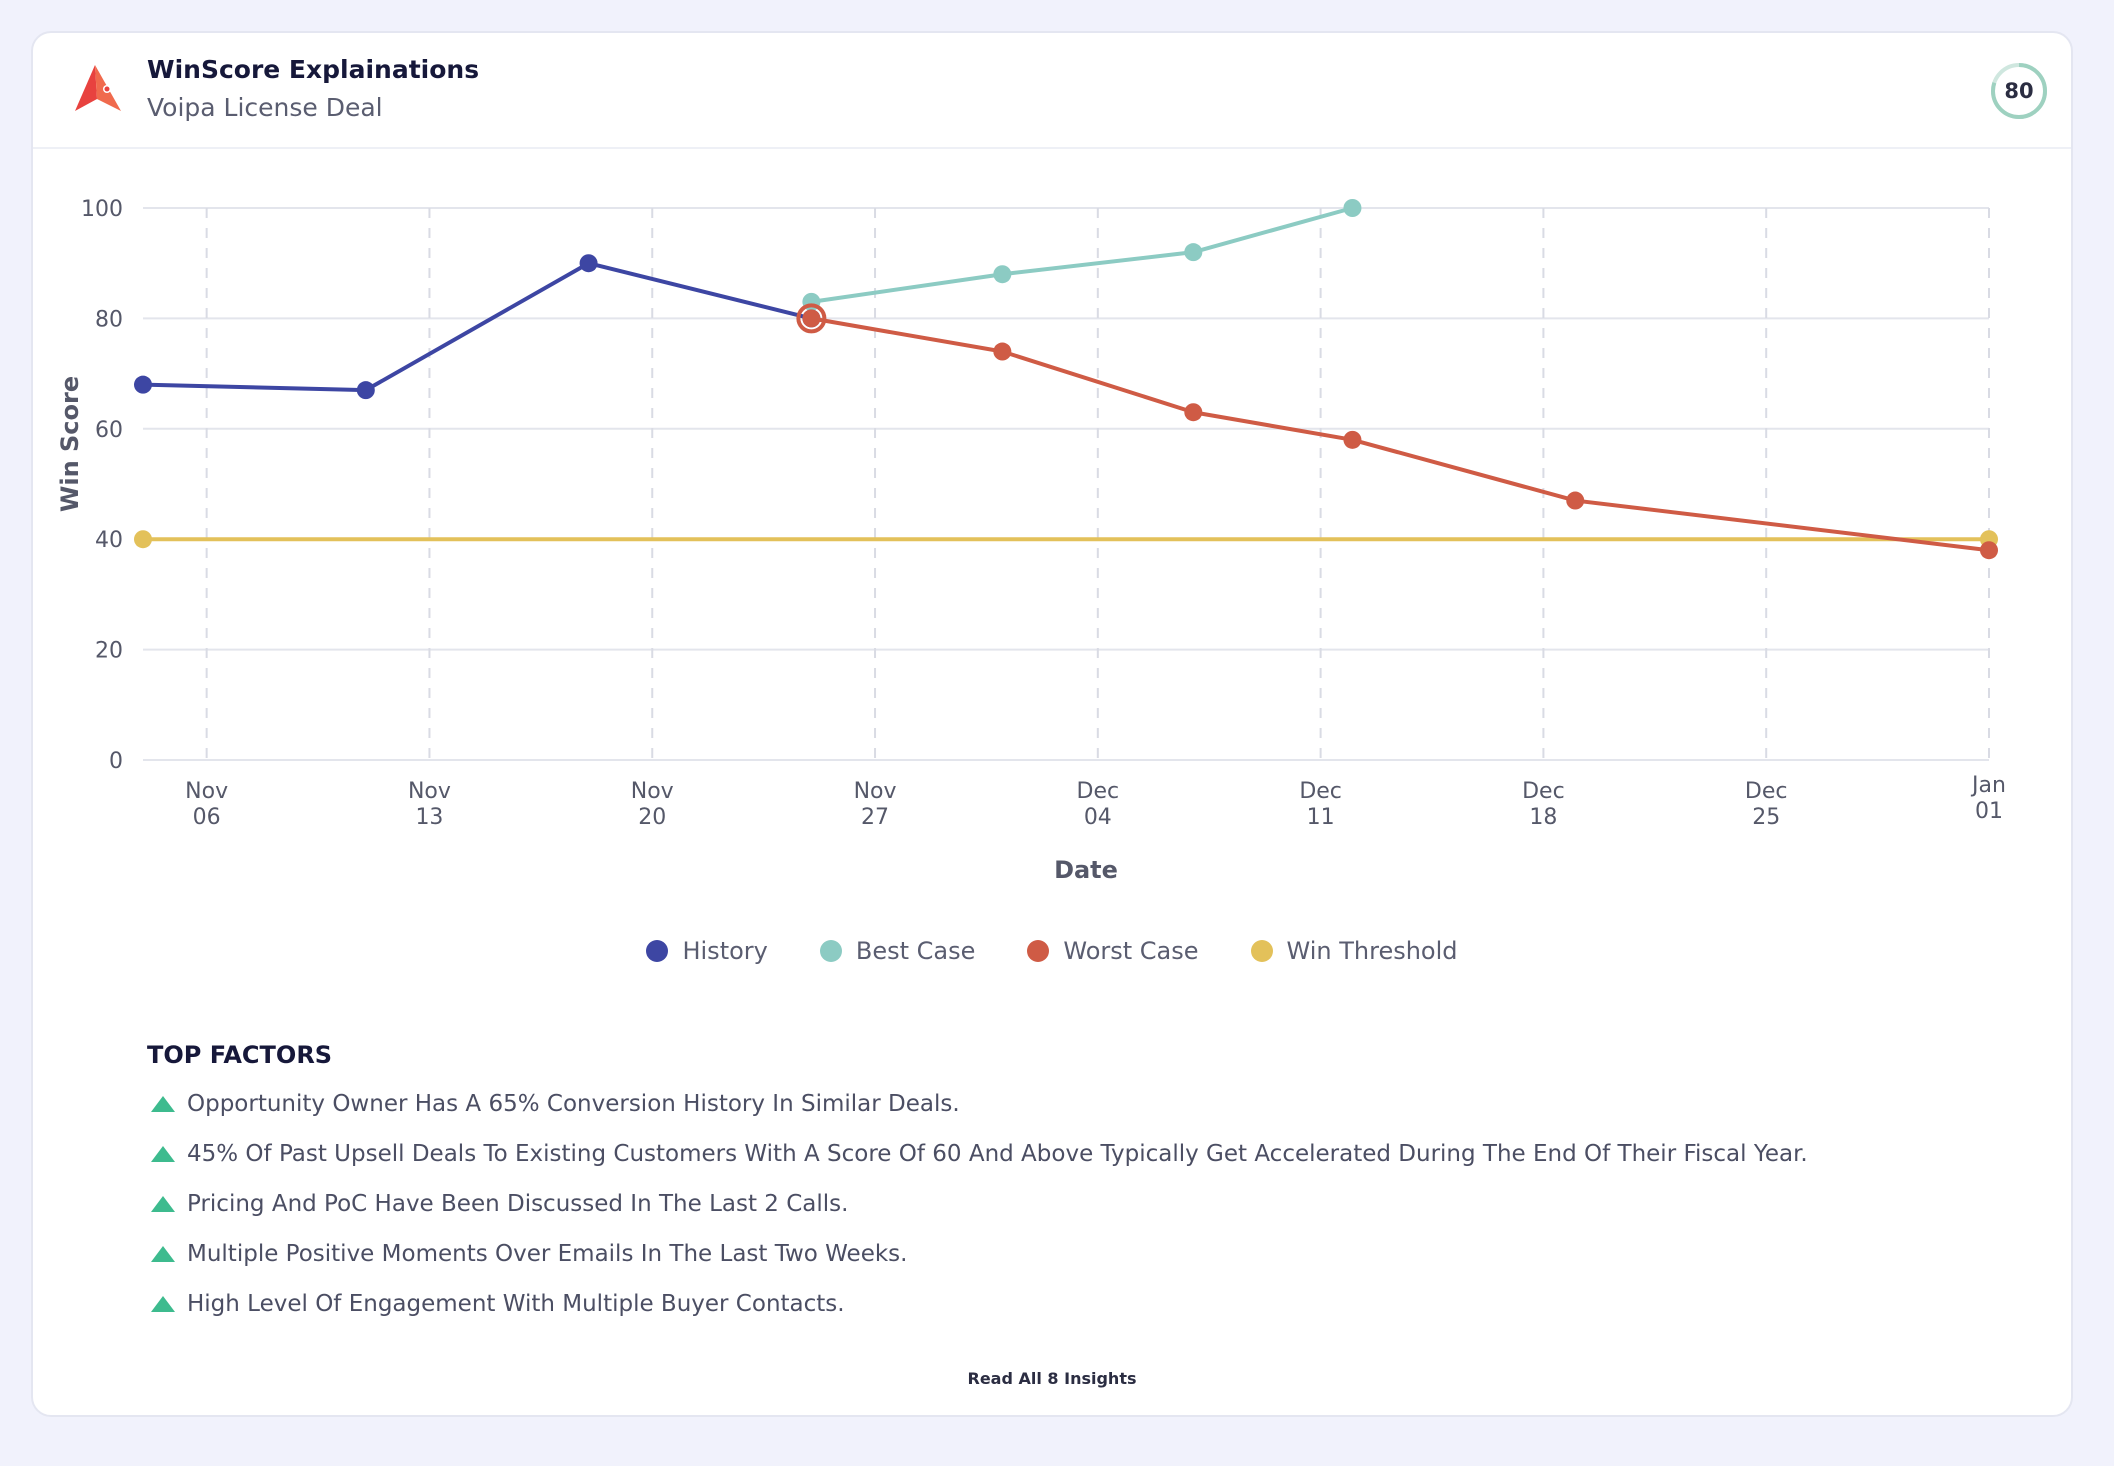  What do you see at coordinates (1372, 951) in the screenshot?
I see `legend-label: Win Threshold` at bounding box center [1372, 951].